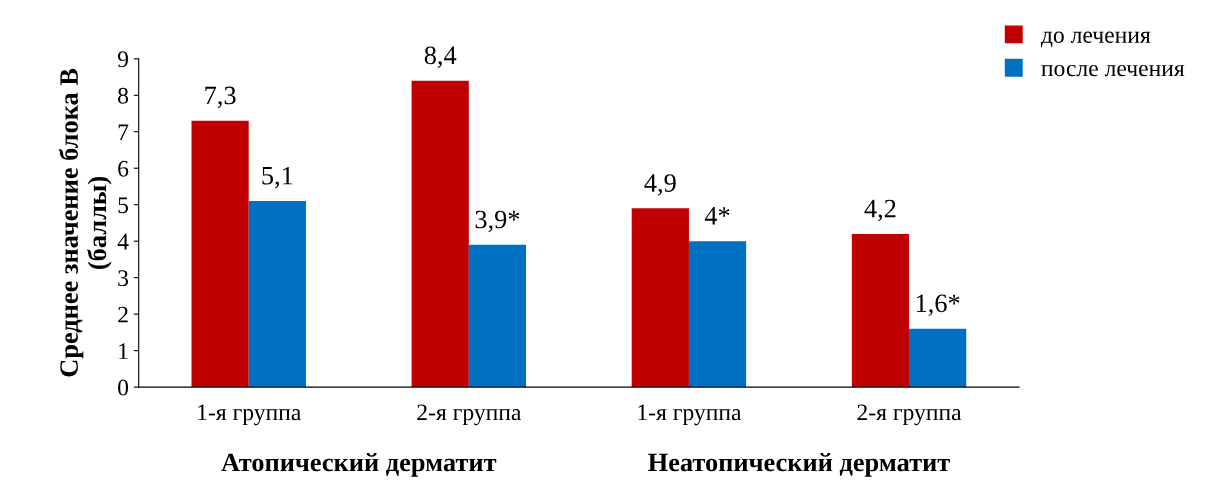 This screenshot has height=490, width=1206. Describe the element at coordinates (123, 241) in the screenshot. I see `y-tick-label: 4` at that location.